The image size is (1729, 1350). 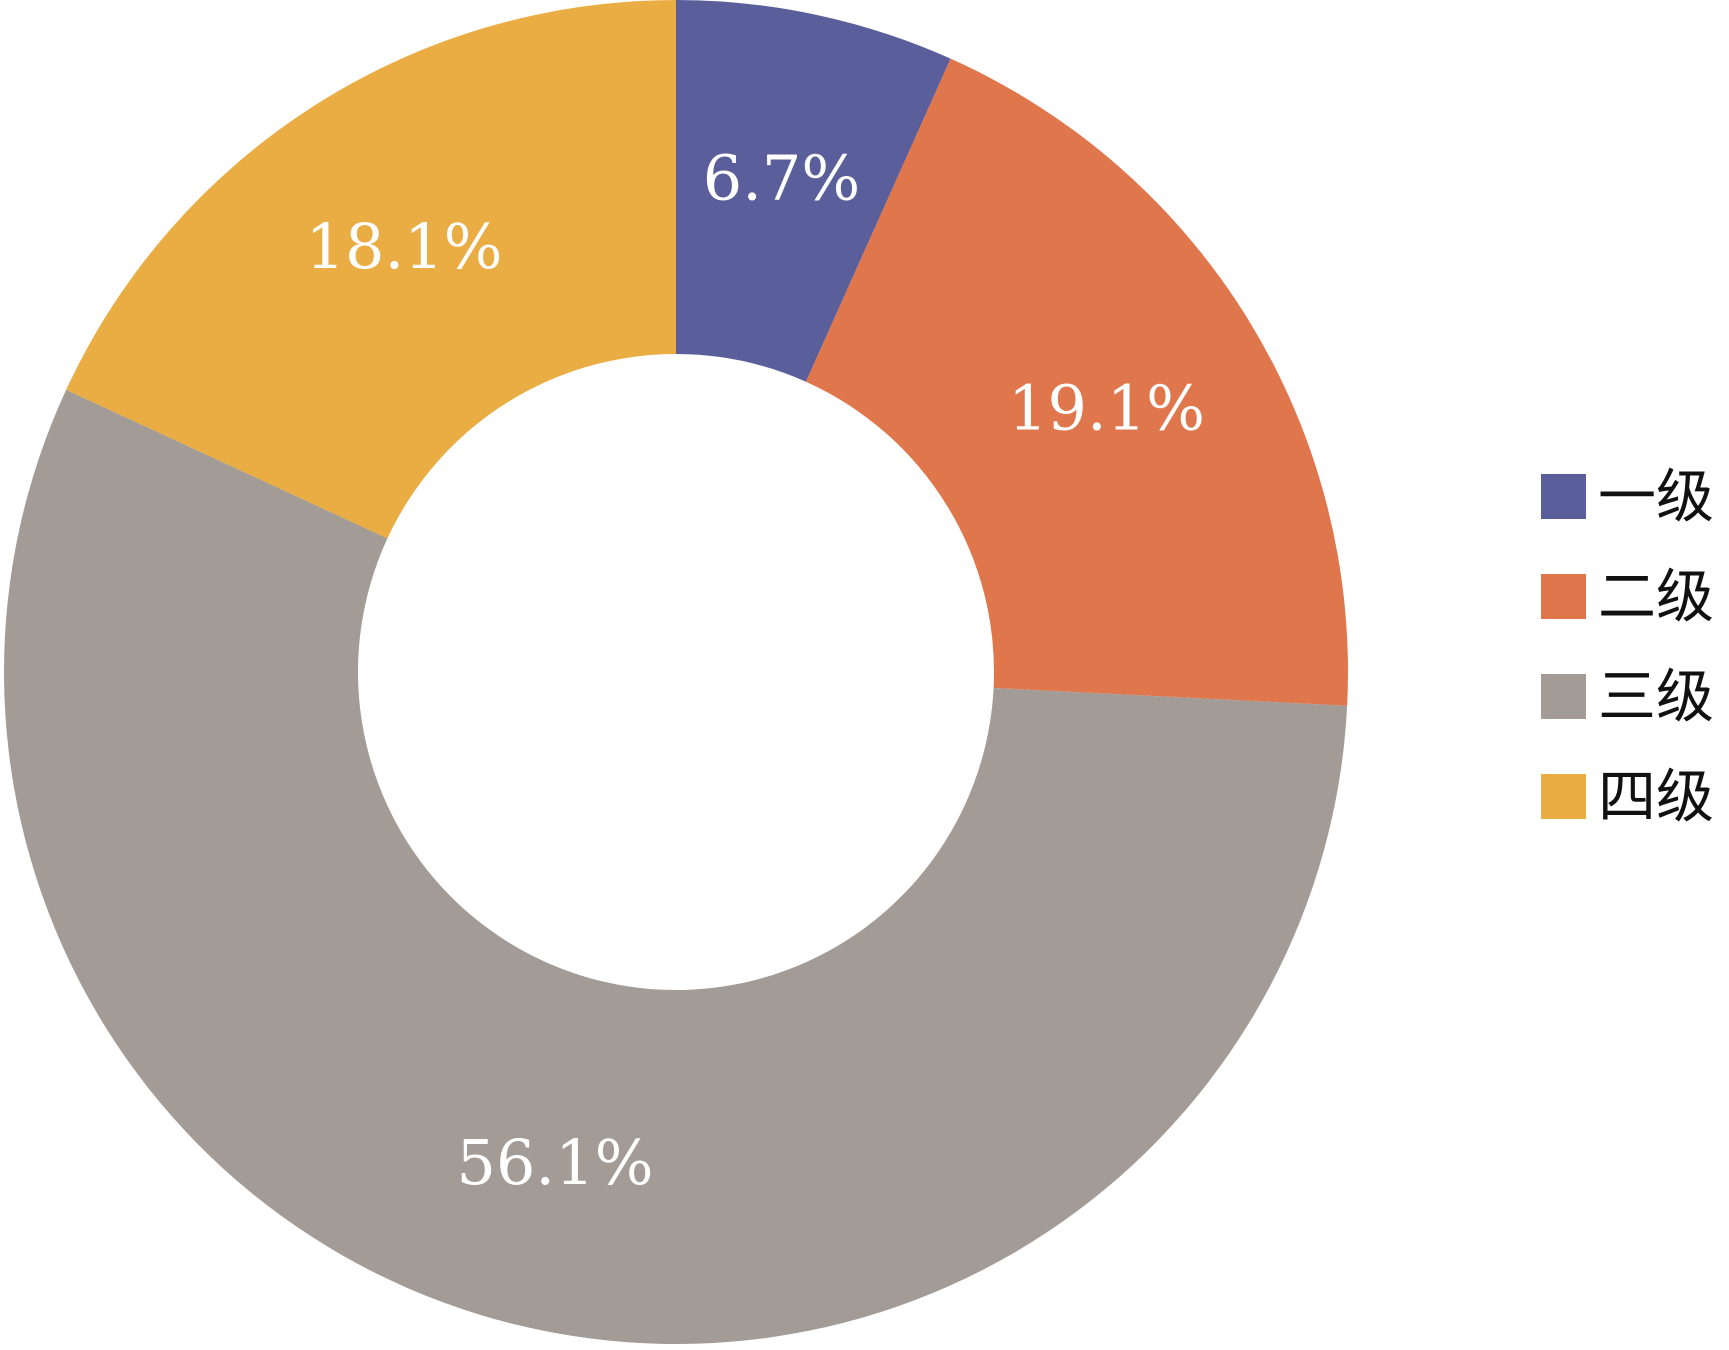 I want to click on slice-value-label: 6.7%, so click(x=782, y=178).